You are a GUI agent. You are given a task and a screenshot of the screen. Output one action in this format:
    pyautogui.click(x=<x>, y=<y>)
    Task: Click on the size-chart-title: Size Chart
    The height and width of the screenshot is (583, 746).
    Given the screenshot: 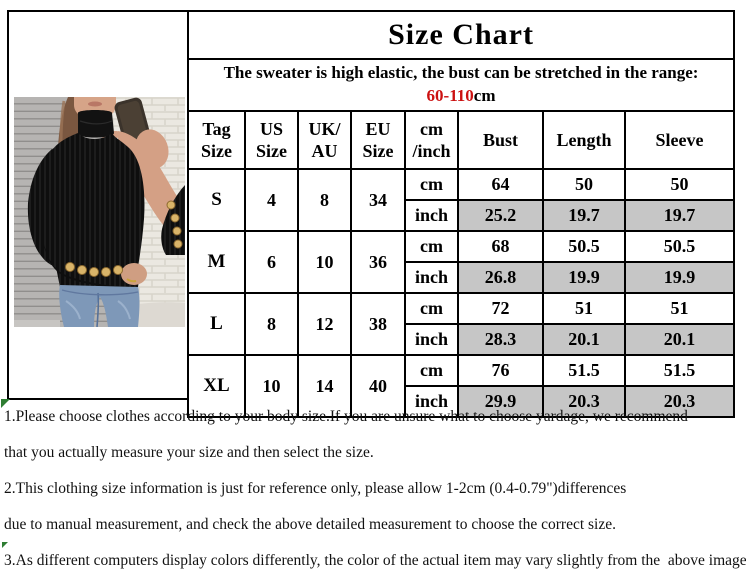 What is the action you would take?
    pyautogui.click(x=461, y=35)
    